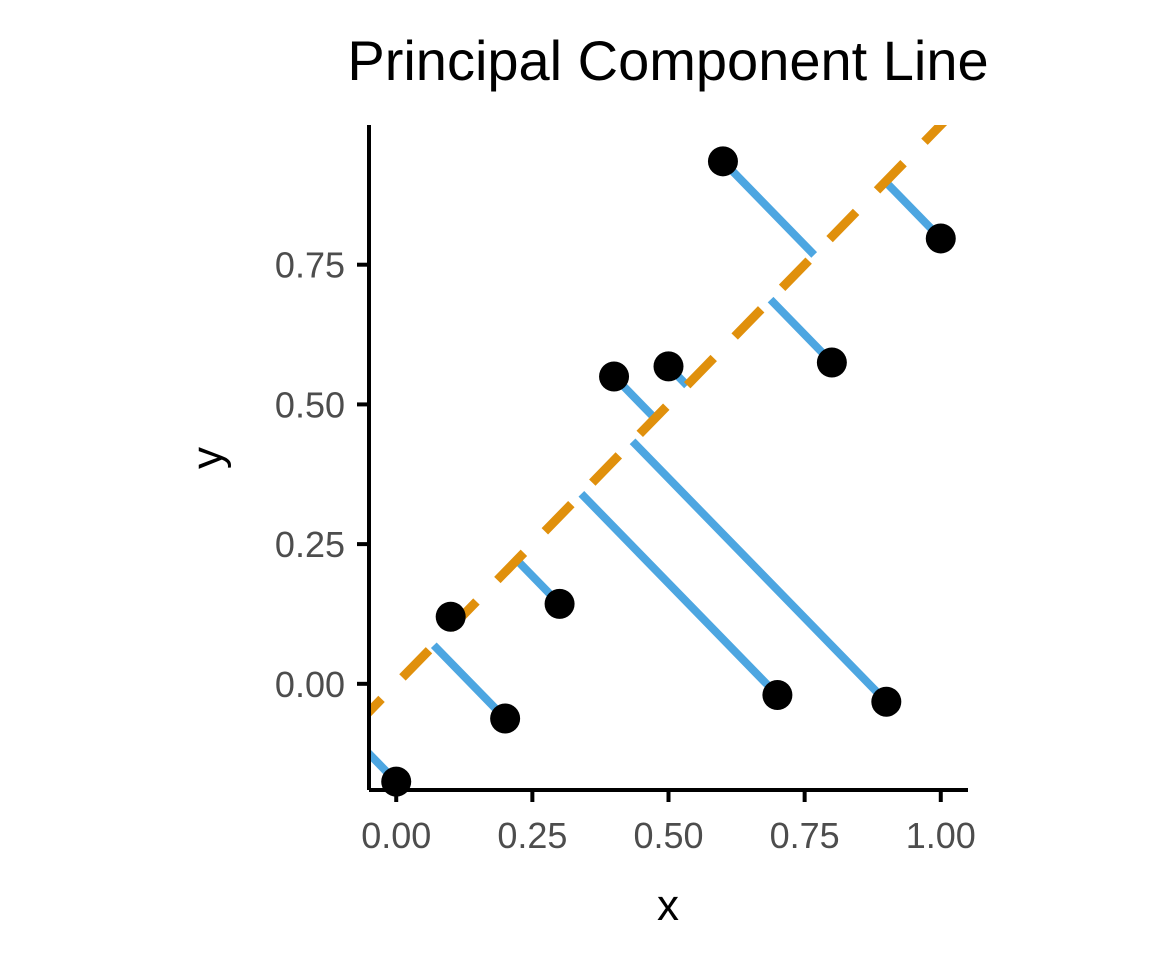  What do you see at coordinates (668, 835) in the screenshot?
I see `x-tick-label: 0.50` at bounding box center [668, 835].